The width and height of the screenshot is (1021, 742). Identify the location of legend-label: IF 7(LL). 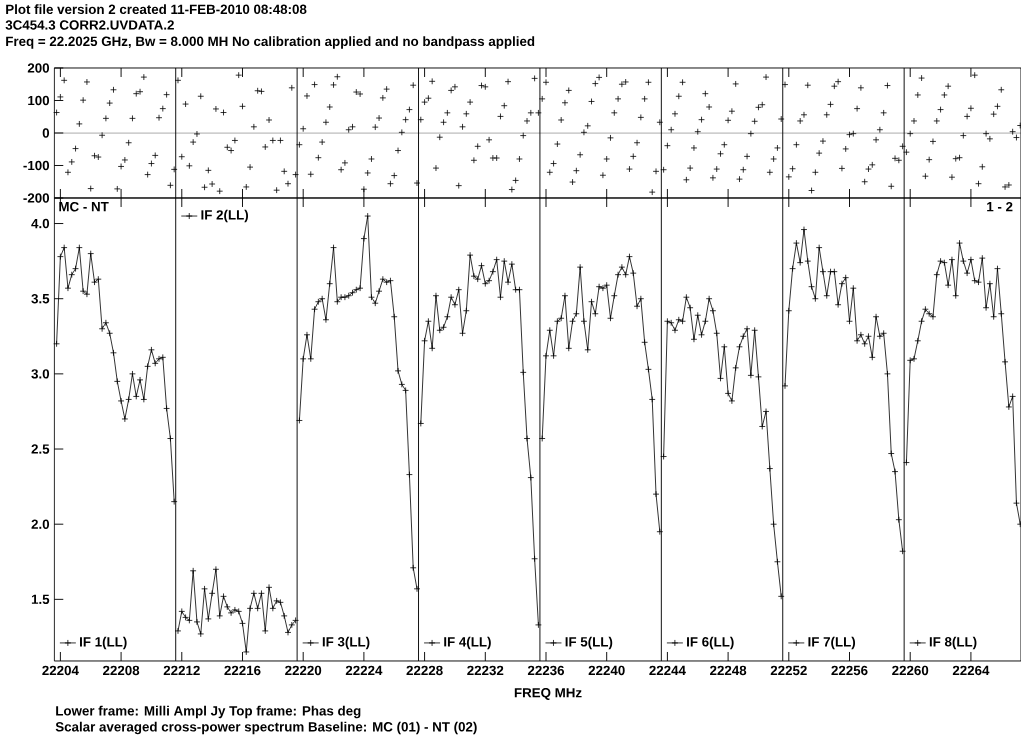
(832, 643).